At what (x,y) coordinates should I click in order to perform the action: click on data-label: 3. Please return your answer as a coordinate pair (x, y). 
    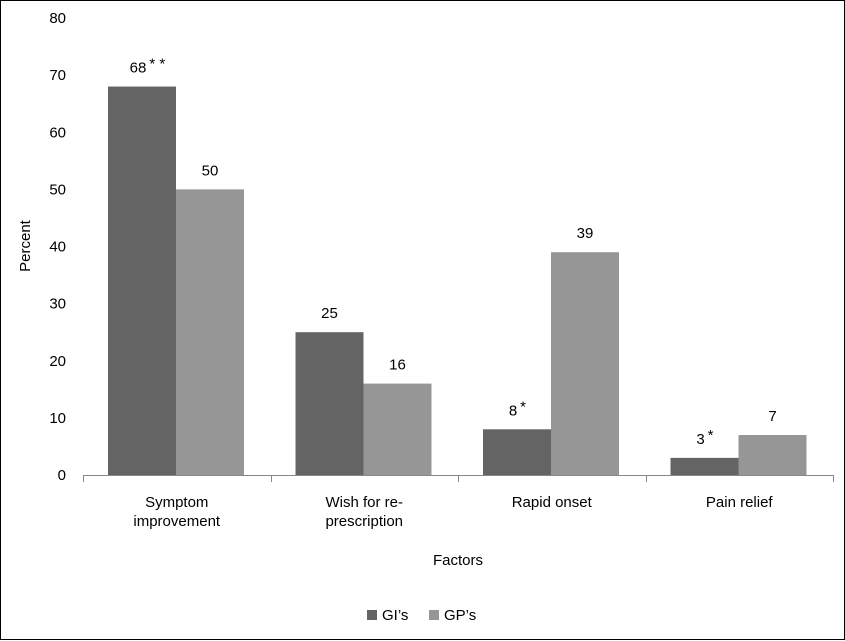
    Looking at the image, I should click on (700, 439).